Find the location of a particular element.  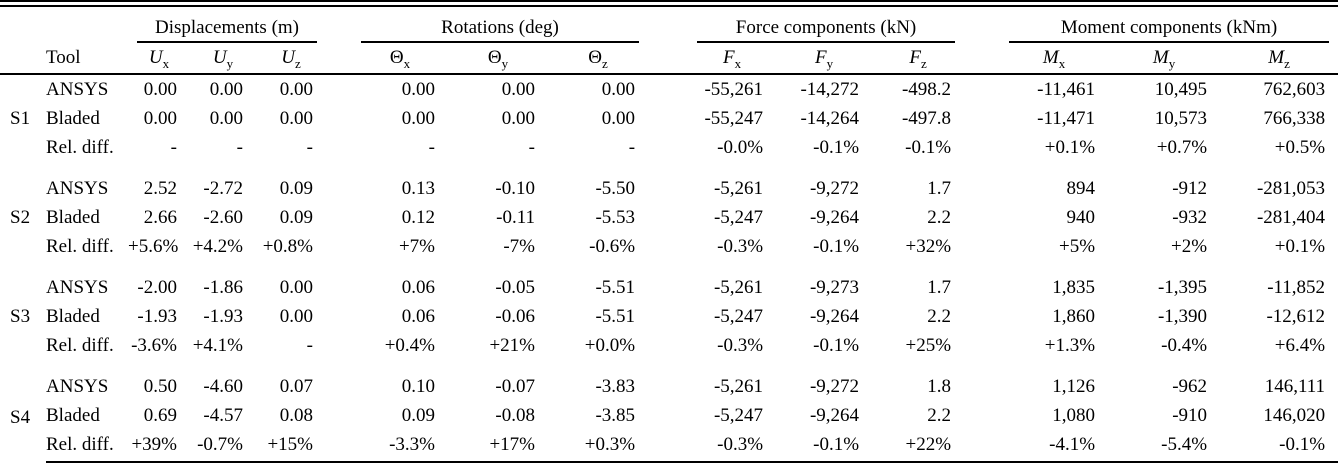

value-cell: -0.11 is located at coordinates (515, 217).